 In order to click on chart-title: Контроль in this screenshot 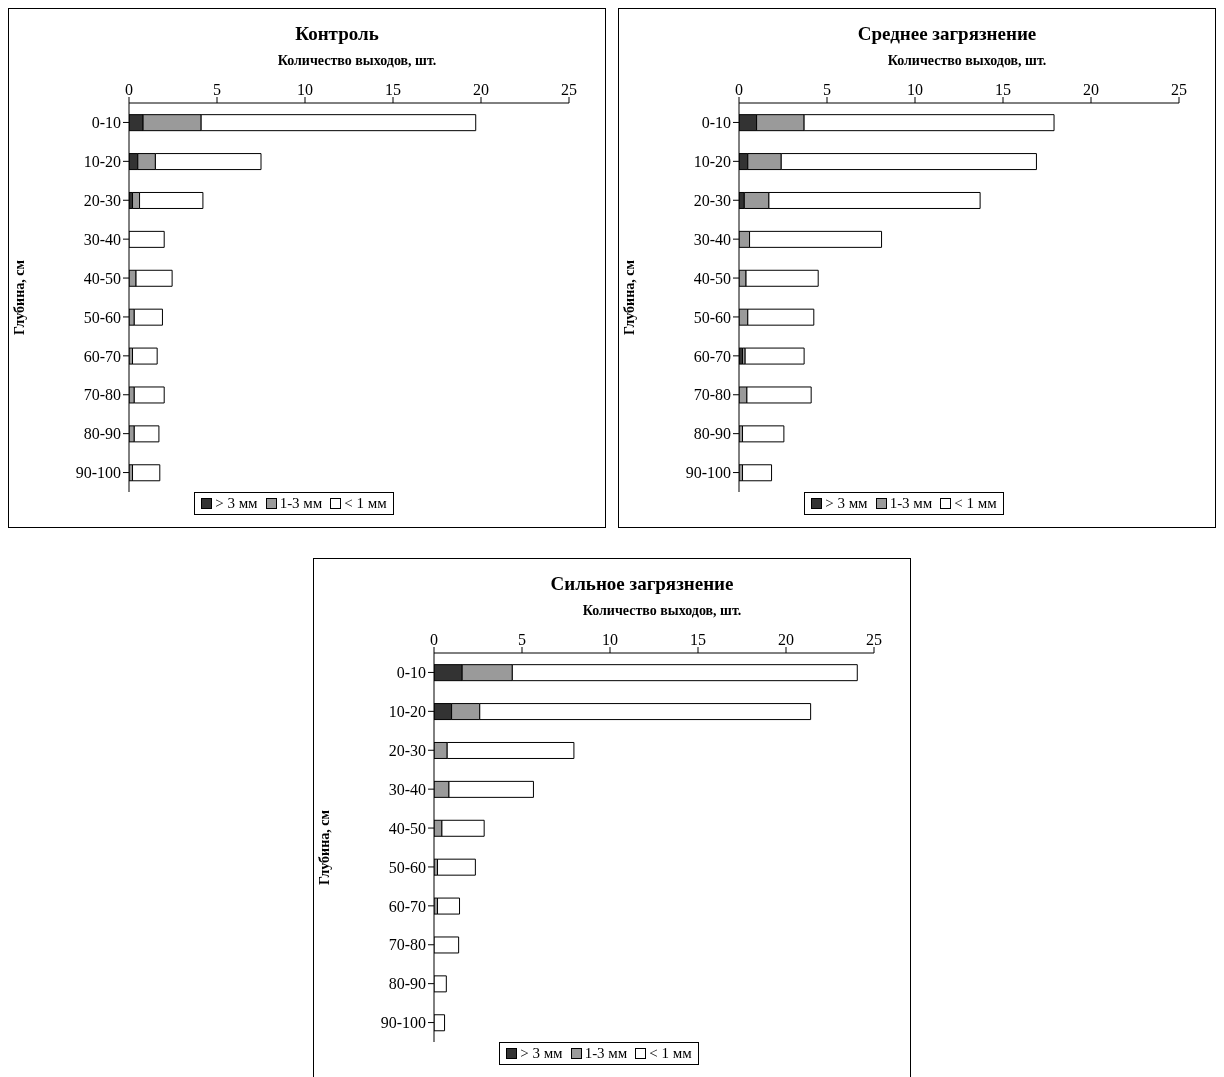, I will do `click(337, 34)`.